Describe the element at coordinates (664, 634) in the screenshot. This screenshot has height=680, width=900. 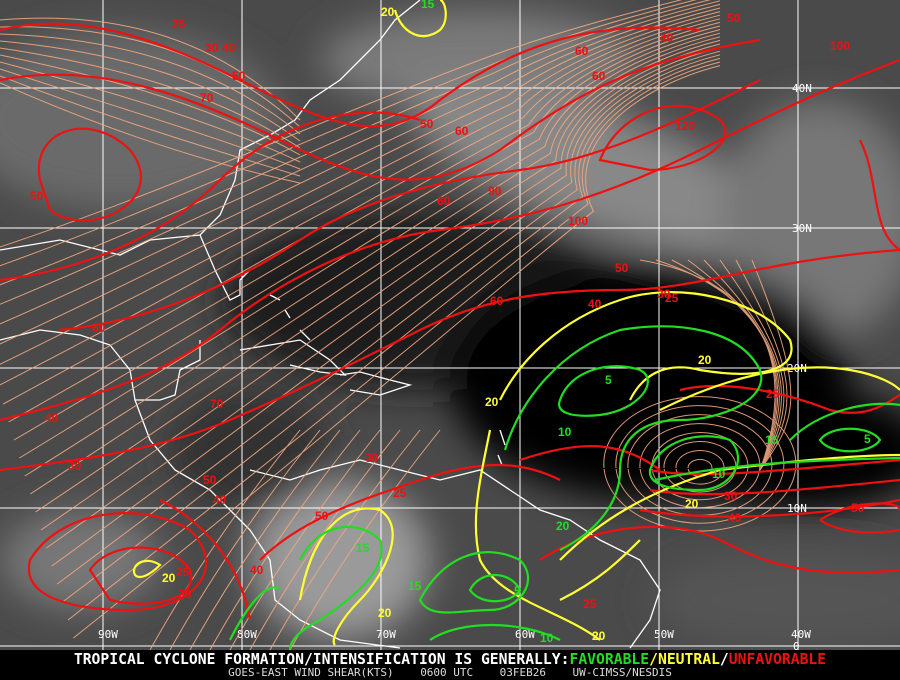
I see `lon-label: 50W` at that location.